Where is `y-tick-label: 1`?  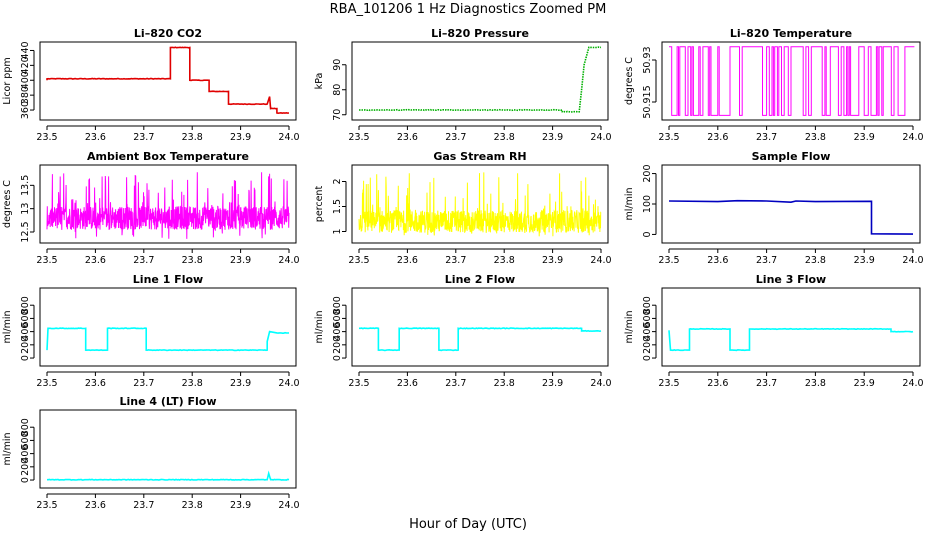 y-tick-label: 1 is located at coordinates (337, 231).